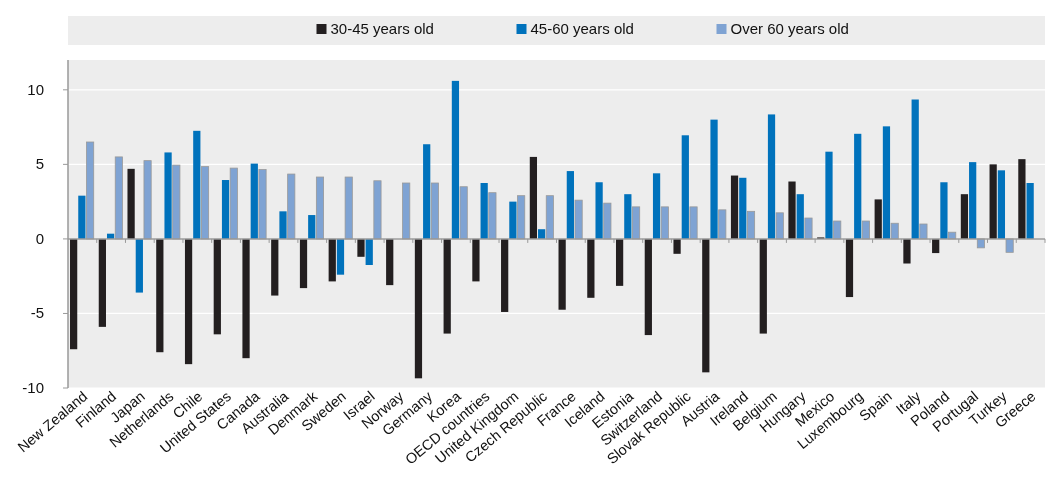 This screenshot has height=488, width=1049. What do you see at coordinates (39, 238) in the screenshot?
I see `y-tick-label: 0` at bounding box center [39, 238].